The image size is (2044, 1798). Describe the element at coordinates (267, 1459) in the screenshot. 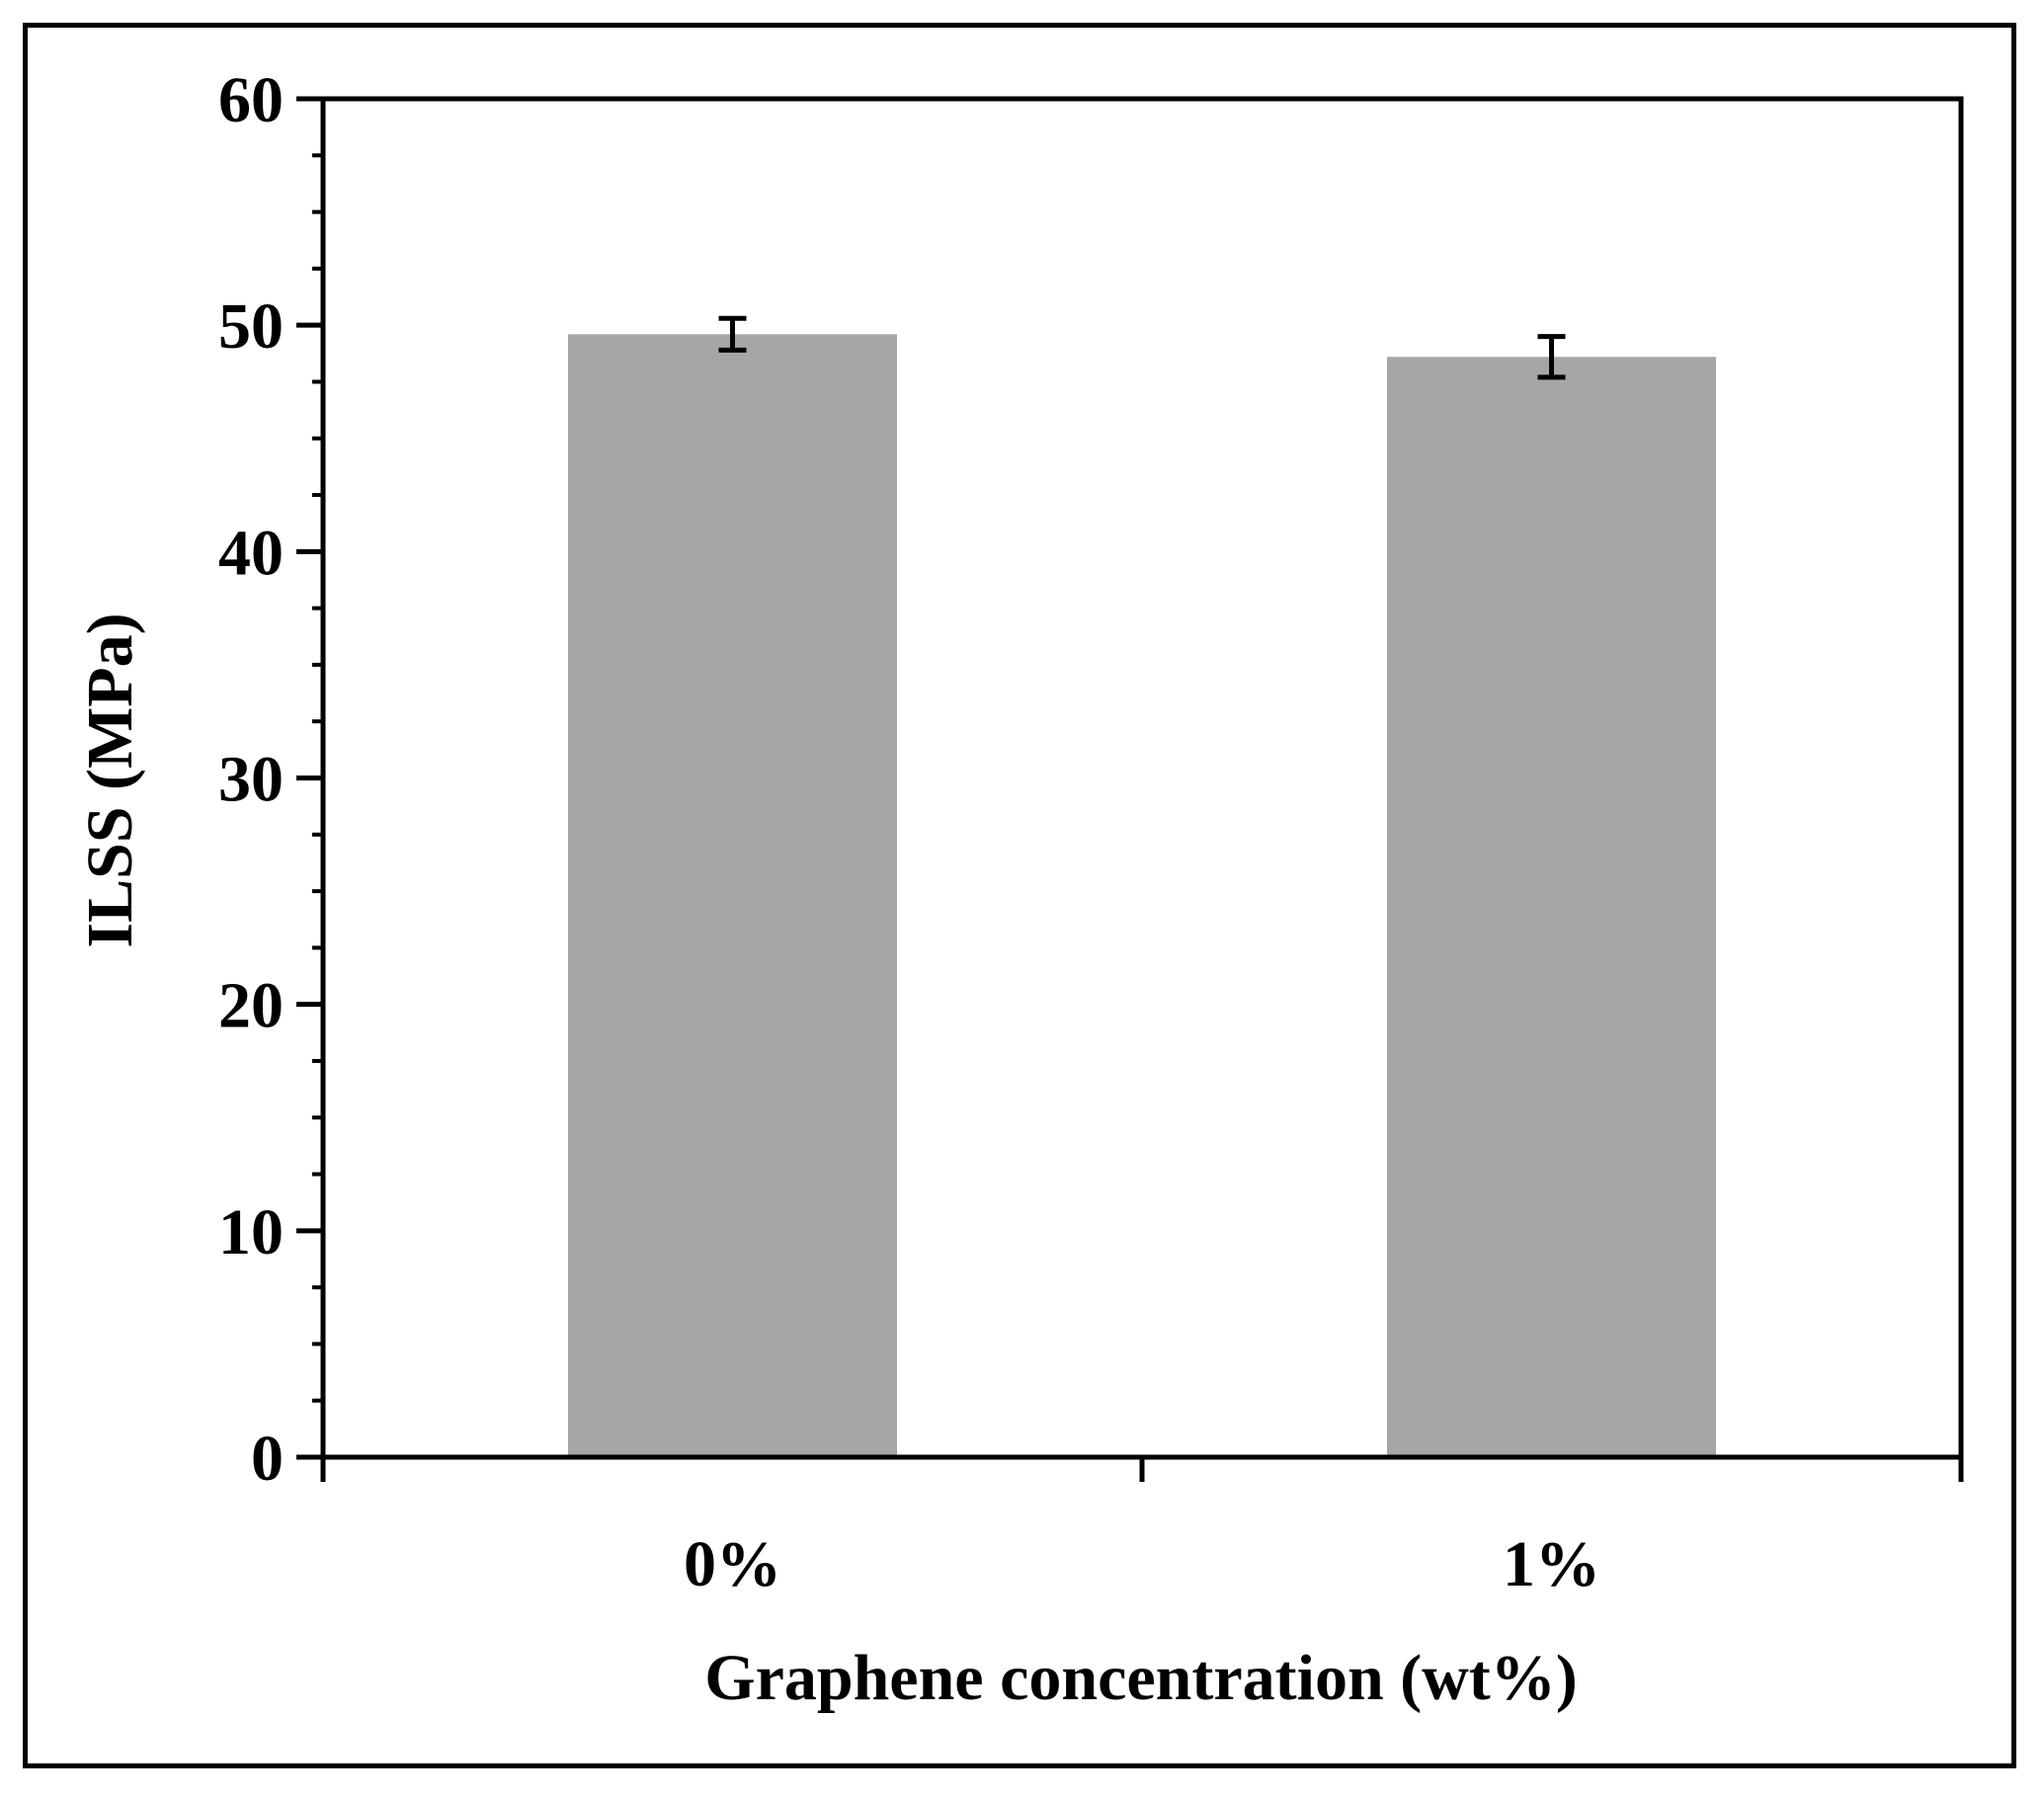

I see `y-tick-label: 0` at that location.